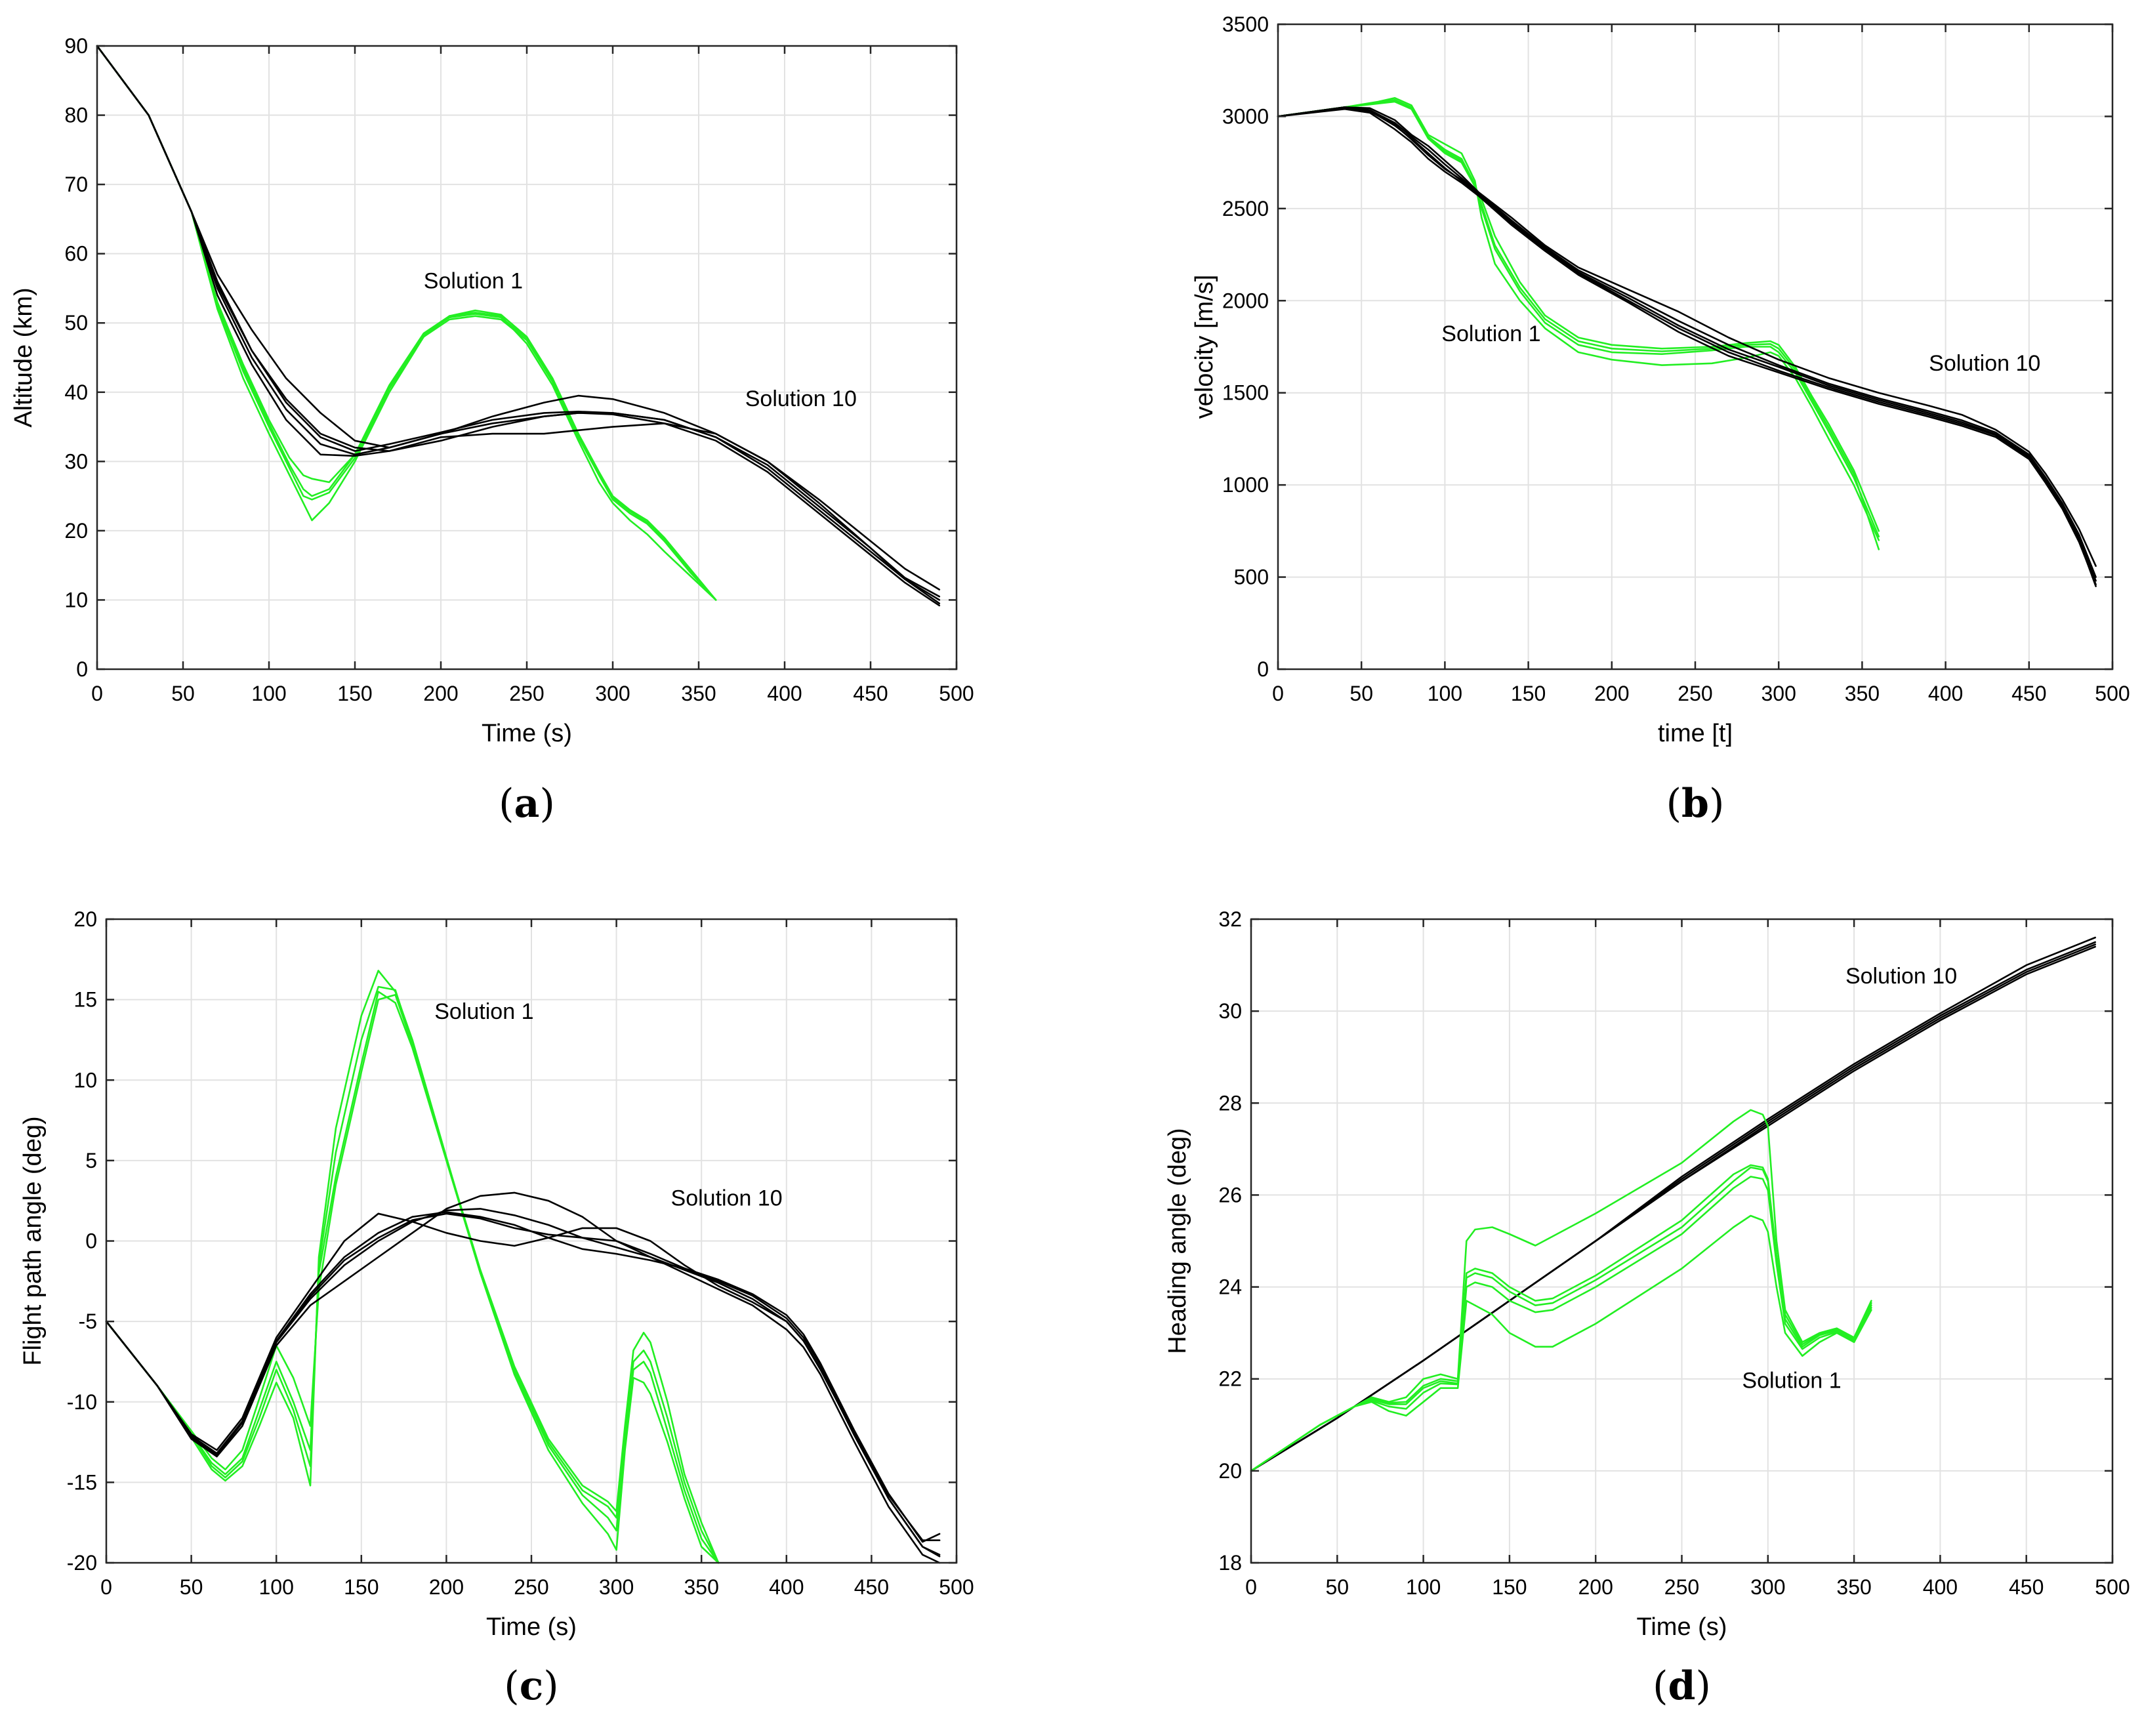  I want to click on y-tick-label: 2500, so click(1245, 208).